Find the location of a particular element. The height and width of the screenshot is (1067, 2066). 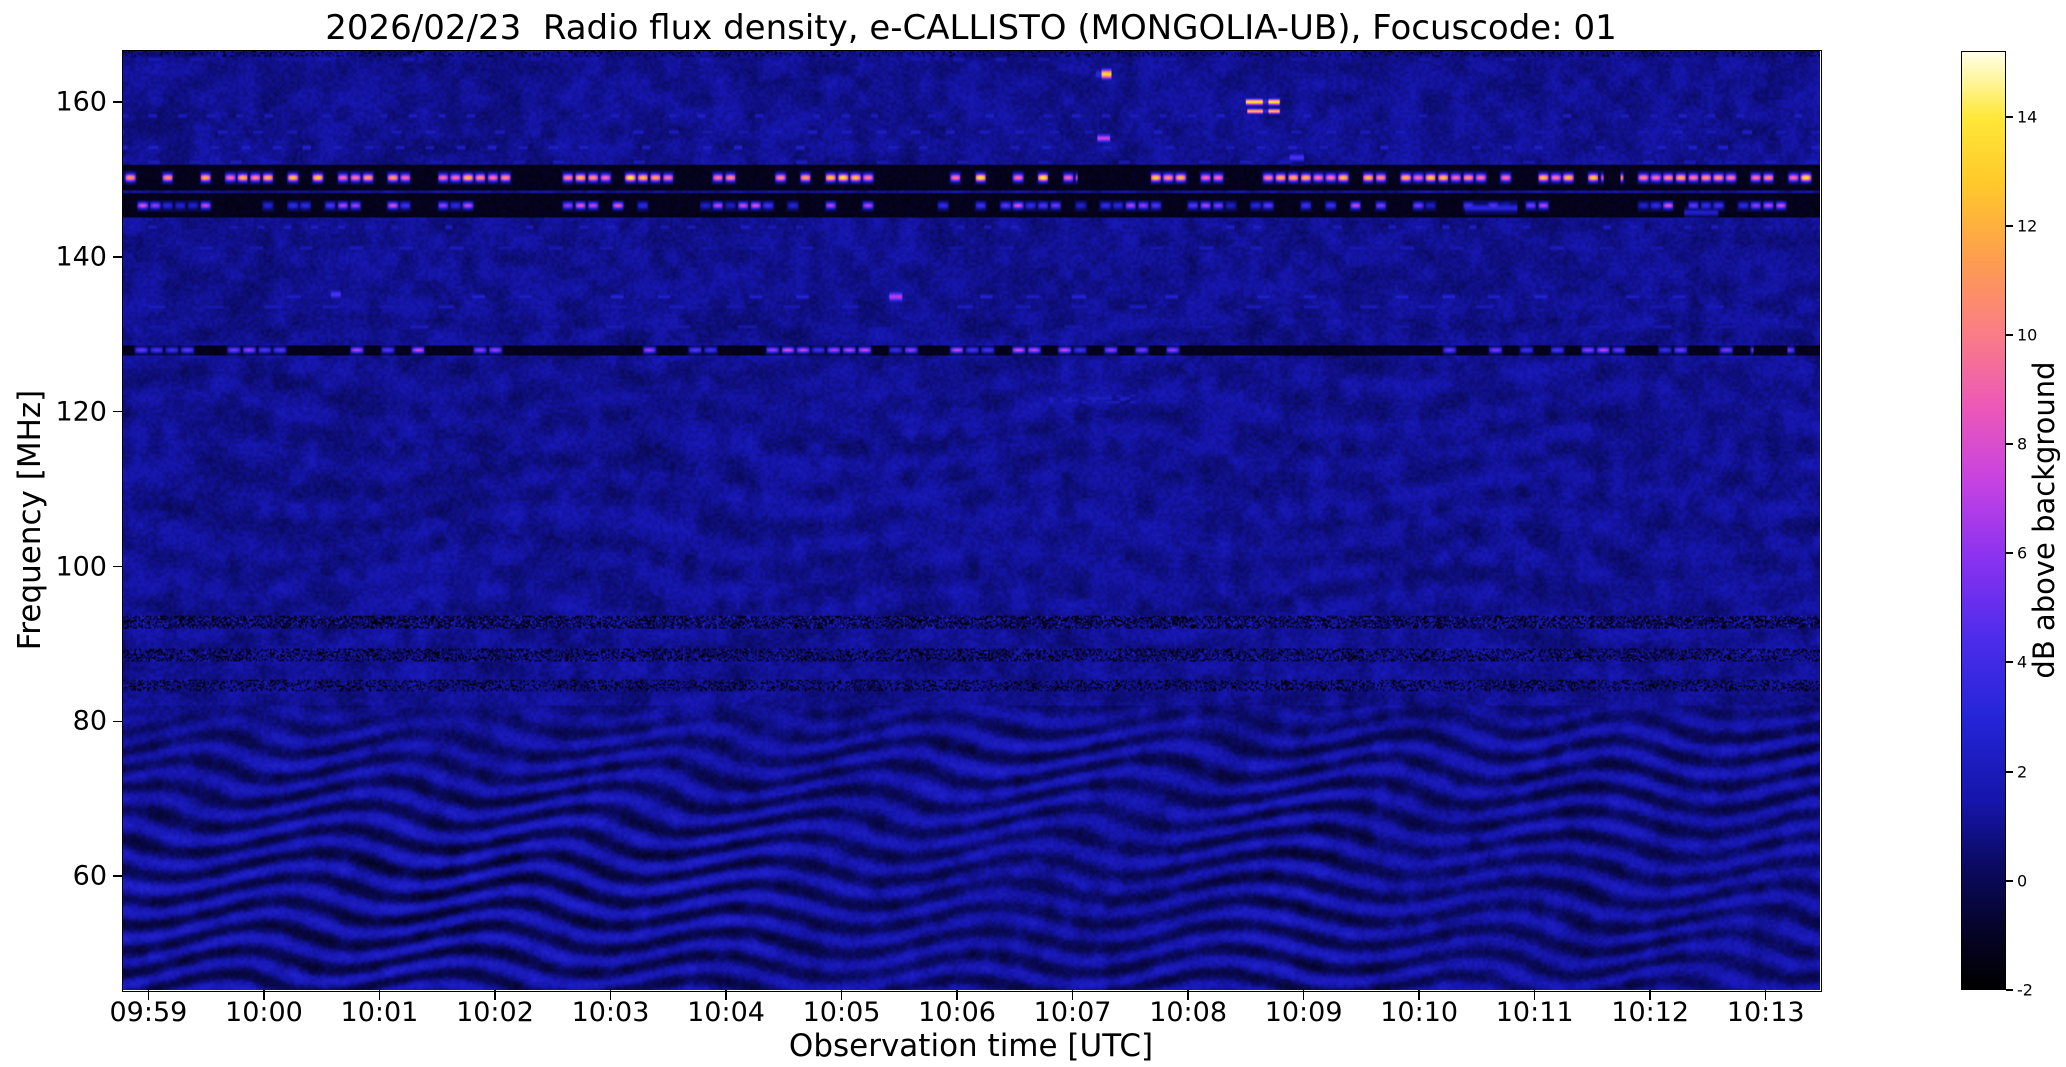

x-tick-label: 10:01 is located at coordinates (379, 1012).